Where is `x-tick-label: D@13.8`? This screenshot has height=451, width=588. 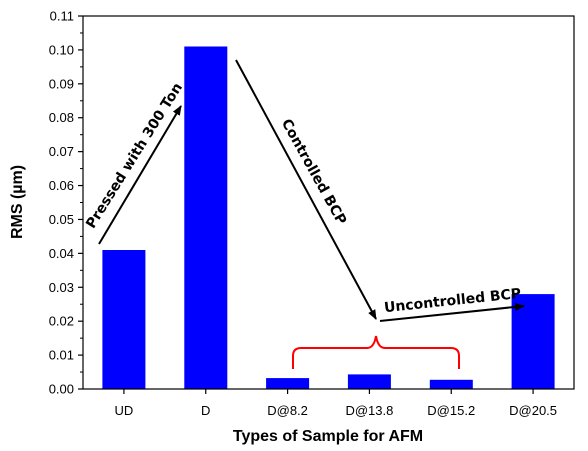 x-tick-label: D@13.8 is located at coordinates (369, 410).